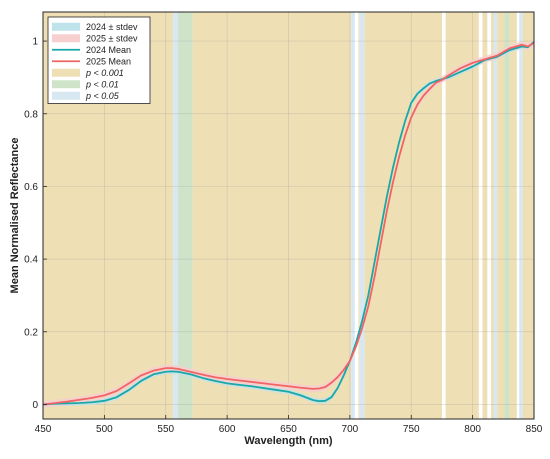 The height and width of the screenshot is (459, 550). What do you see at coordinates (165, 429) in the screenshot?
I see `x-tick-label-2: 550` at bounding box center [165, 429].